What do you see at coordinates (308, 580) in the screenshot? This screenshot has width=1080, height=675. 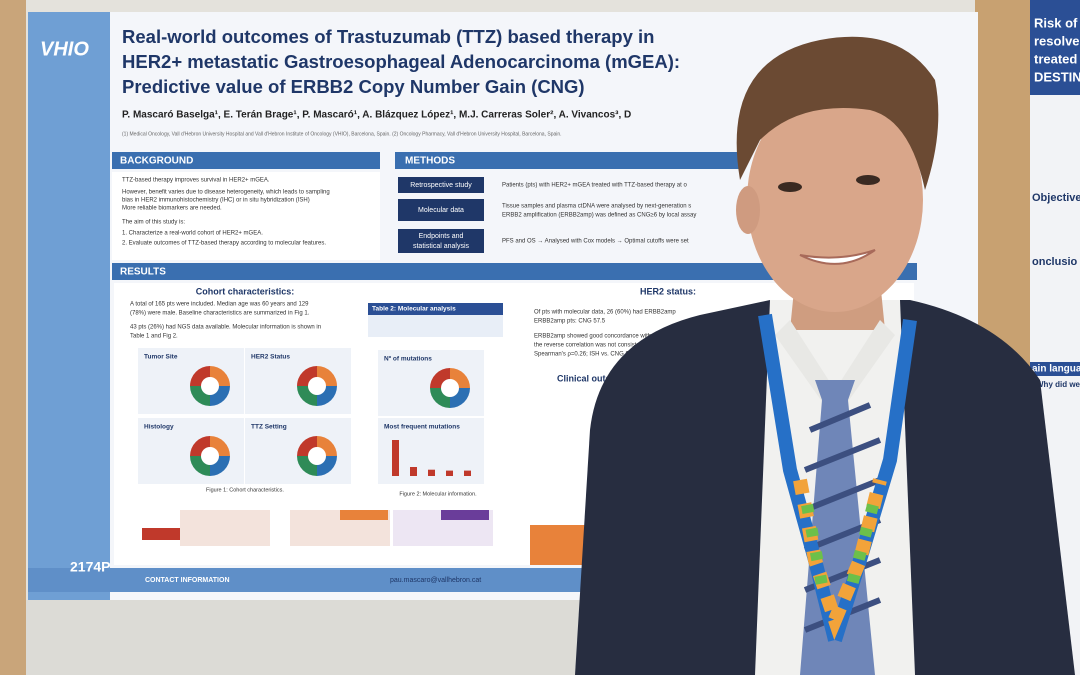 I see `poster-bottom-band` at bounding box center [308, 580].